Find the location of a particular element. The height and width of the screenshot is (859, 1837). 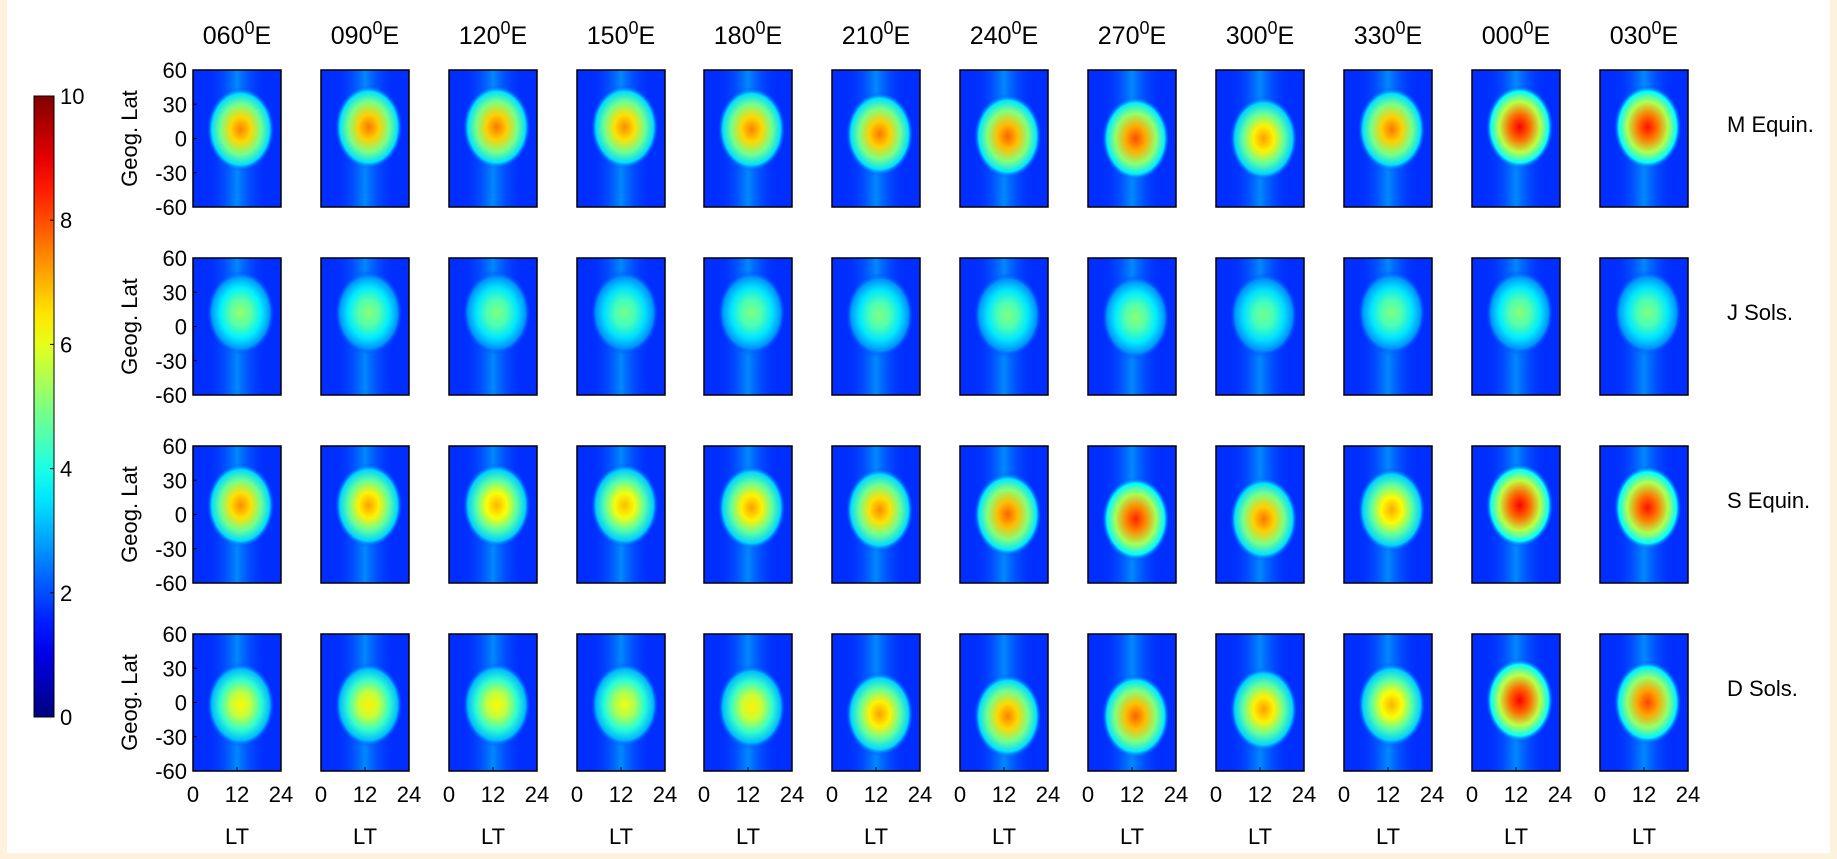

y-tick-label: -30 is located at coordinates (171, 737).